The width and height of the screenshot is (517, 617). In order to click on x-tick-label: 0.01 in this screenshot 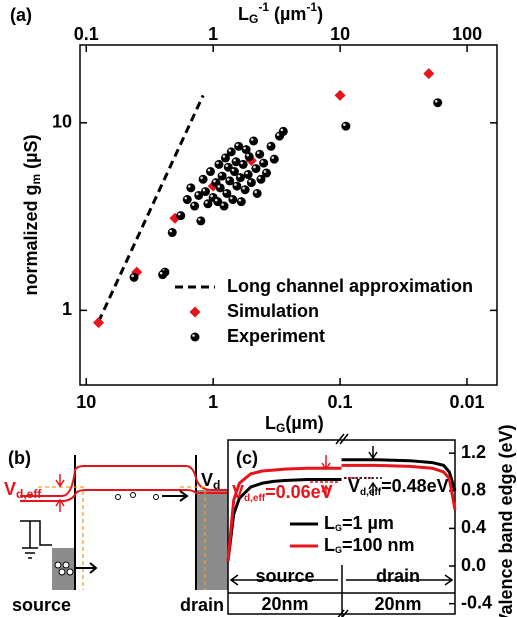, I will do `click(466, 402)`.